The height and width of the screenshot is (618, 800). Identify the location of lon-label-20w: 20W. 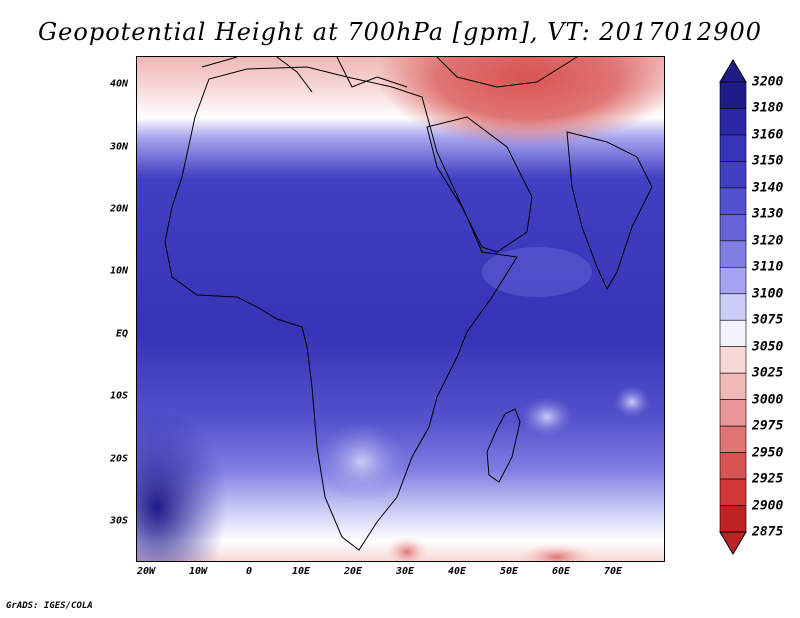
(146, 571).